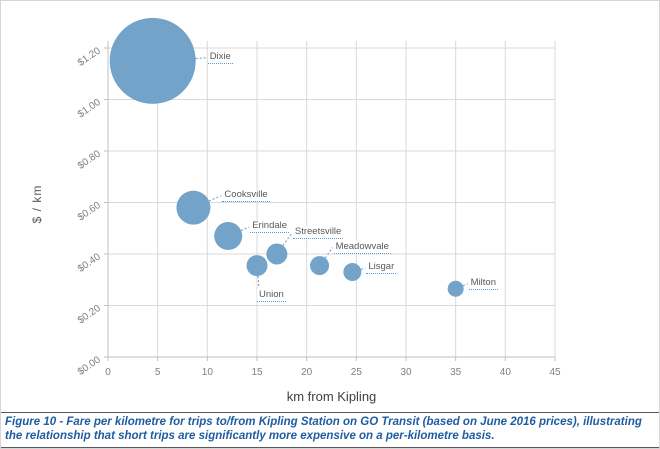 This screenshot has height=449, width=660. Describe the element at coordinates (331, 396) in the screenshot. I see `x-axis-title: km from Kipling` at that location.